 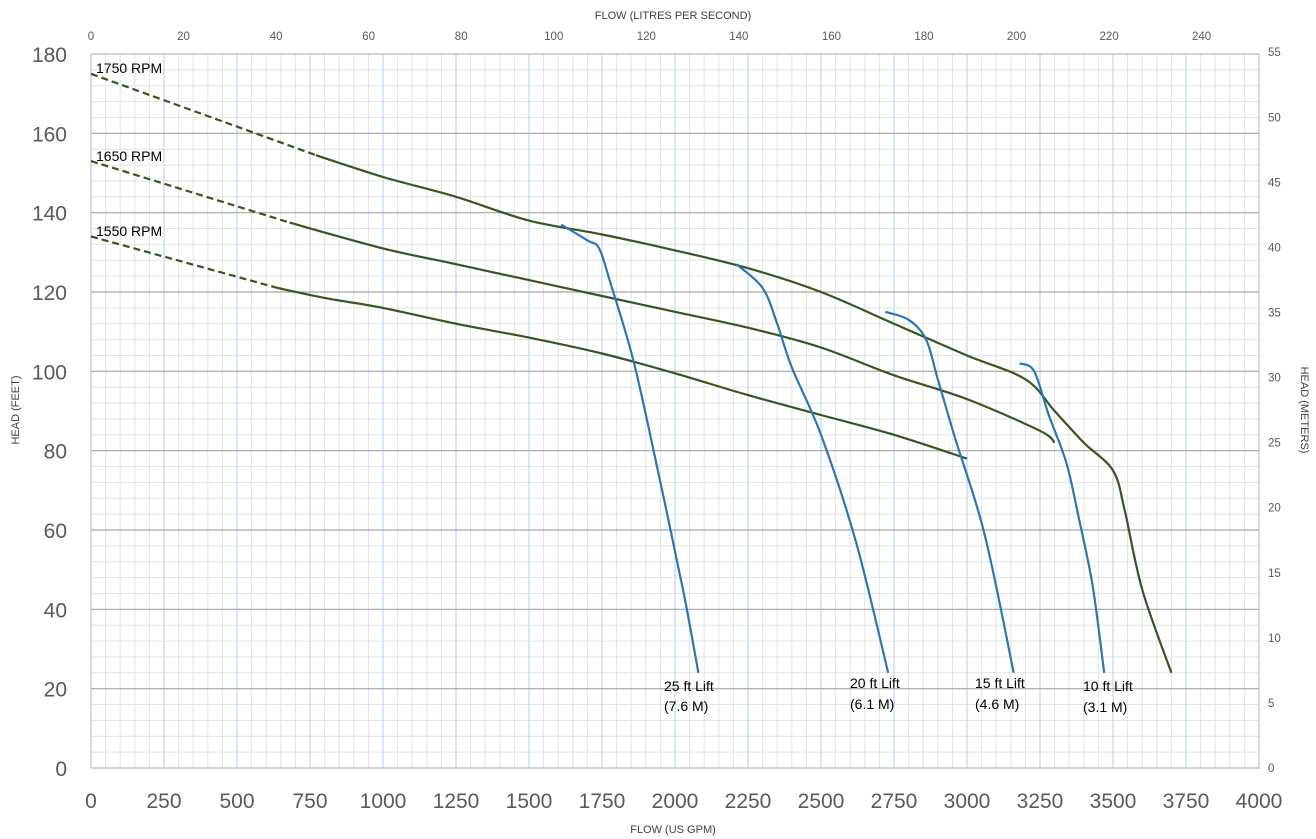 What do you see at coordinates (1304, 410) in the screenshot?
I see `y2-axis-title: HEAD (METERS)` at bounding box center [1304, 410].